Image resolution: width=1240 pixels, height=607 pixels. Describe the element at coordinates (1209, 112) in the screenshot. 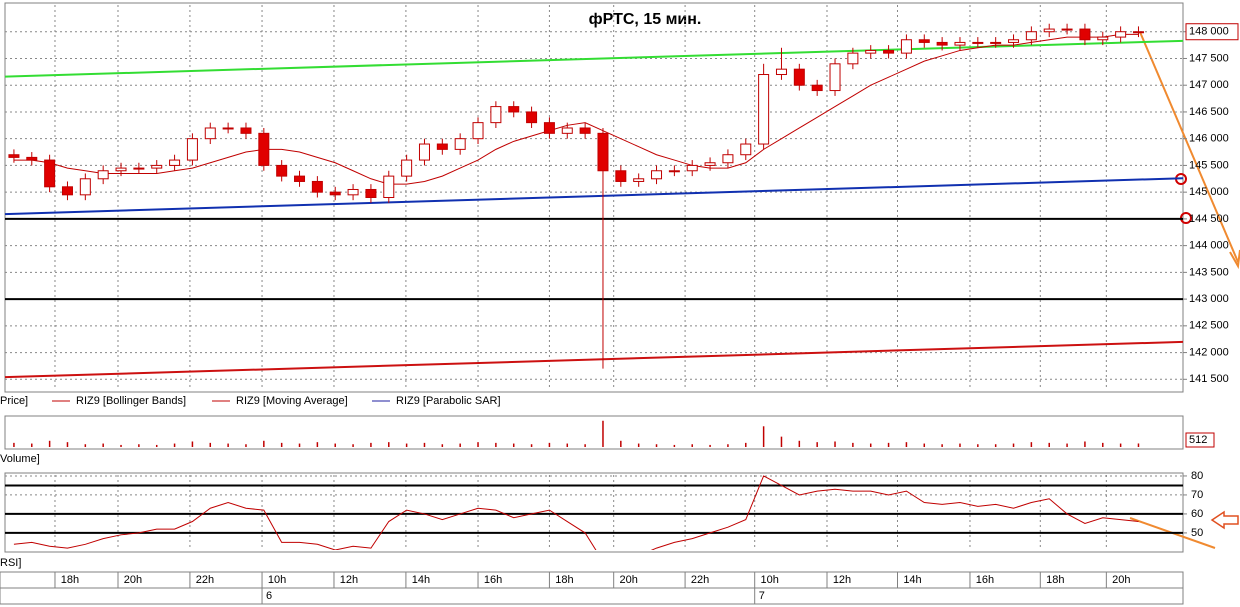

I see `y-tick-label: 146 500` at that location.